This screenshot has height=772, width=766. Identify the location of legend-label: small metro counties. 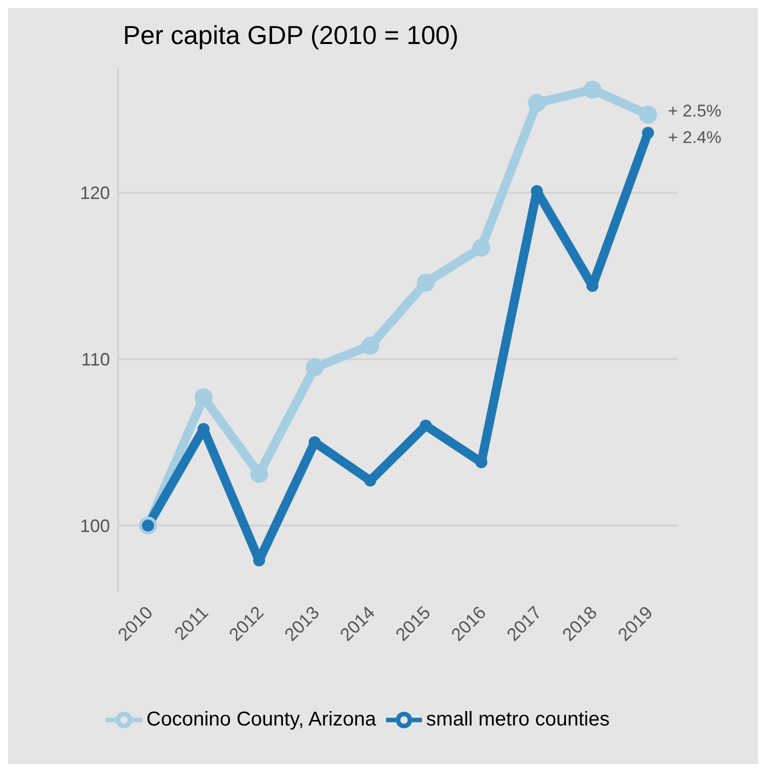
(518, 719).